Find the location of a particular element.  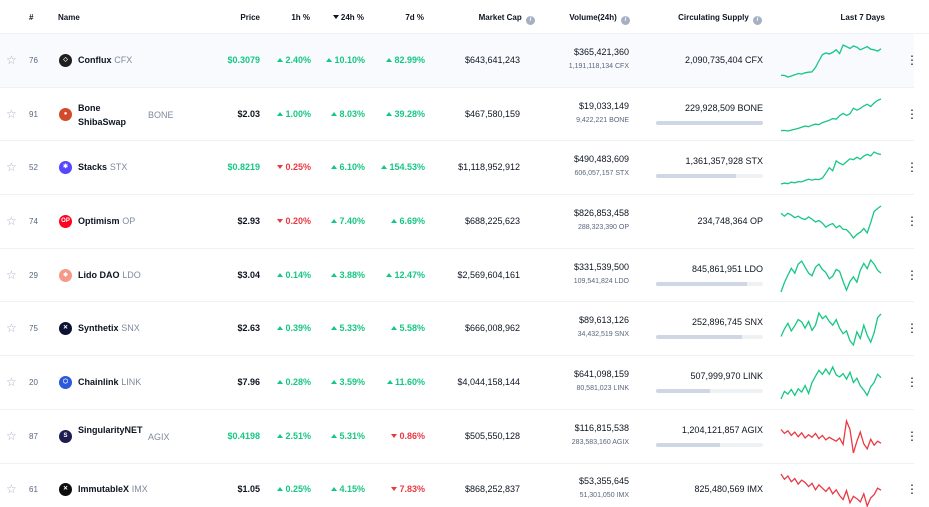

coin-name: Bone ShibaSwap is located at coordinates (102, 114).